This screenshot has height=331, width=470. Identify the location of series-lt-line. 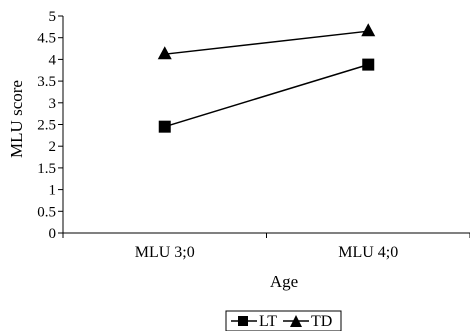
(266, 95).